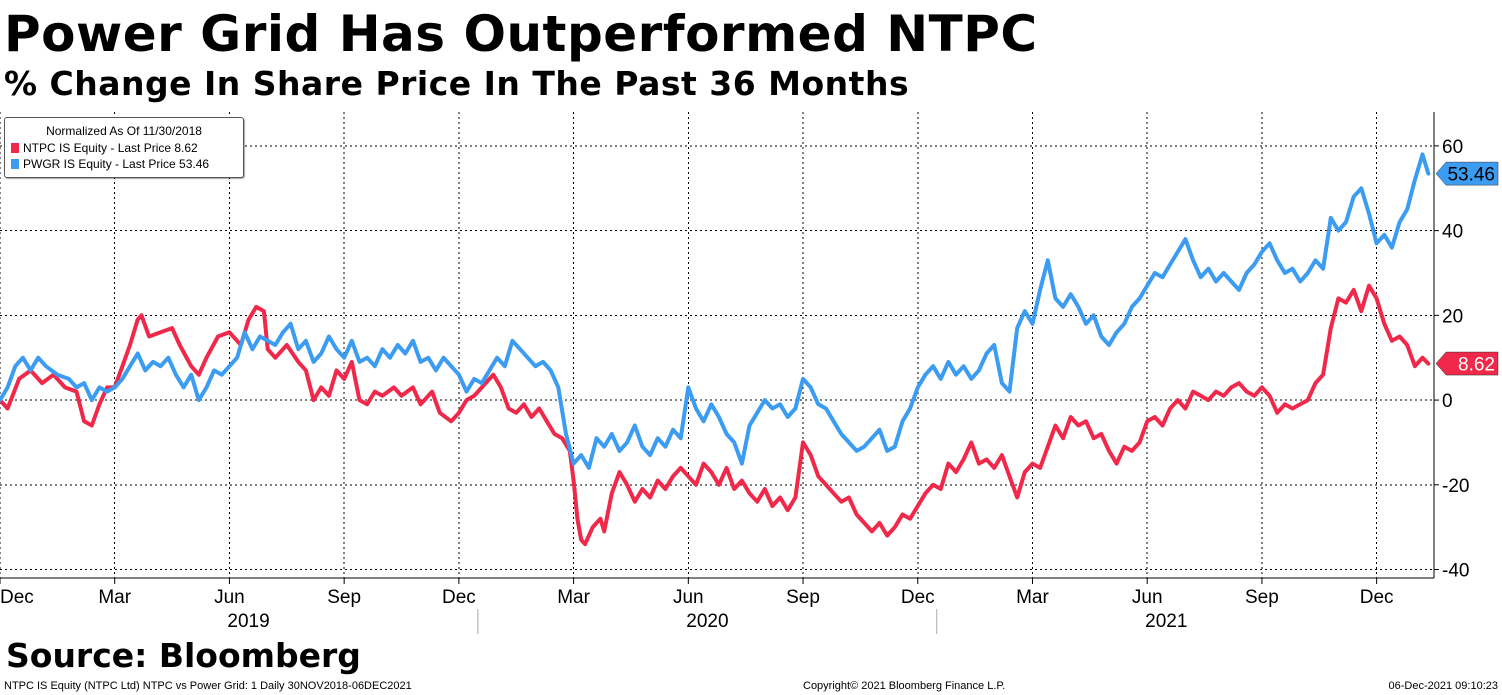  Describe the element at coordinates (124, 131) in the screenshot. I see `legend-header: Normalized As Of 11/30/2018` at that location.